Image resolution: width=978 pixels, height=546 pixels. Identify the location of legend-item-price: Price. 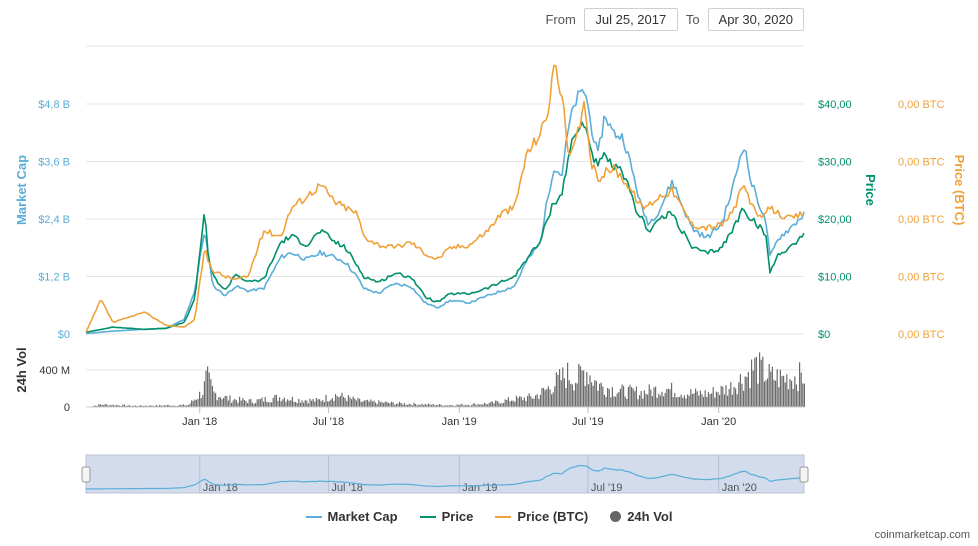
(446, 516).